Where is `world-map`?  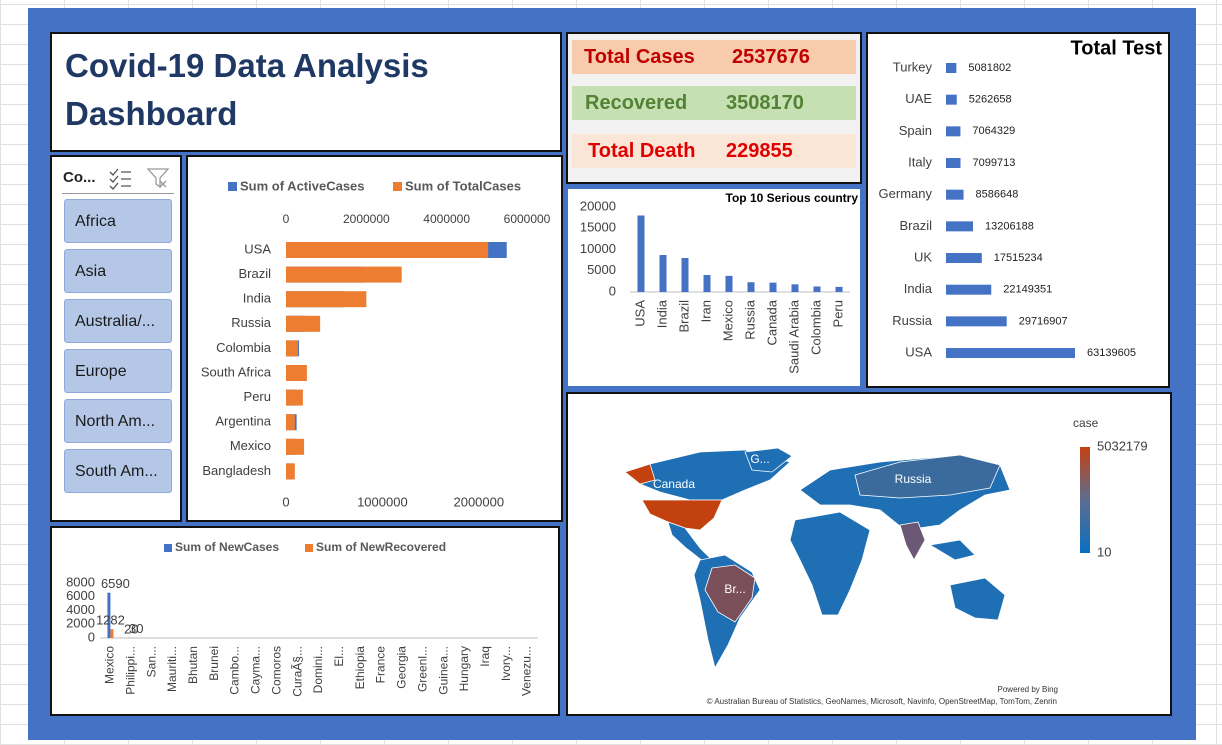 world-map is located at coordinates (817, 558).